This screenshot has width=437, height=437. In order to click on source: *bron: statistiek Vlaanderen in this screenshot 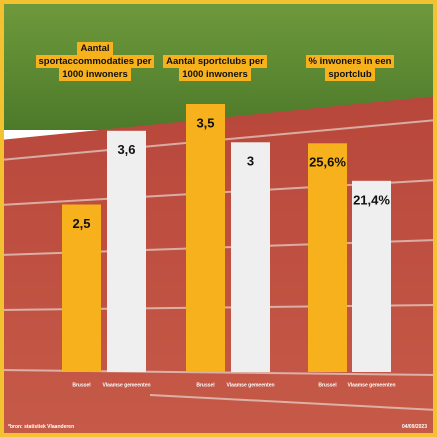, I will do `click(41, 427)`.